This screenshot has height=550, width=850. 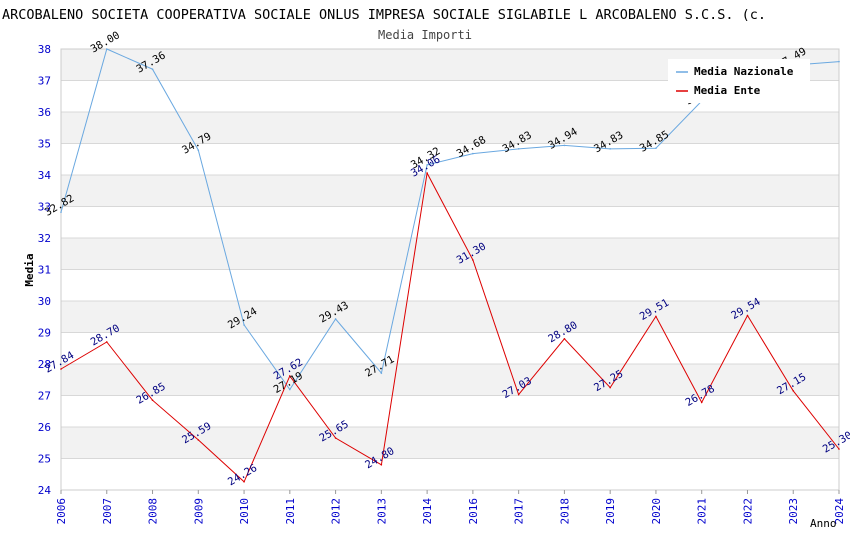 What do you see at coordinates (381, 511) in the screenshot?
I see `x-tick-label: 2013` at bounding box center [381, 511].